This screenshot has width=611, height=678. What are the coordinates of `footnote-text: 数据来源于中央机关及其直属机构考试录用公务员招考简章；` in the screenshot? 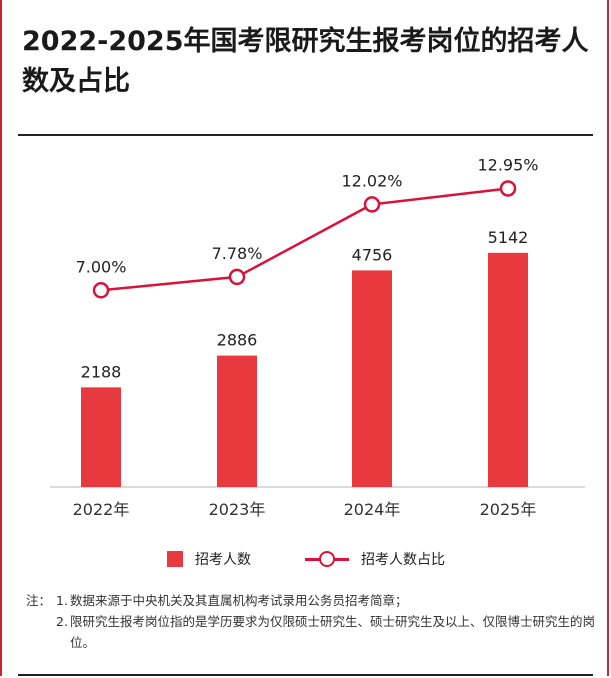 It's located at (239, 600).